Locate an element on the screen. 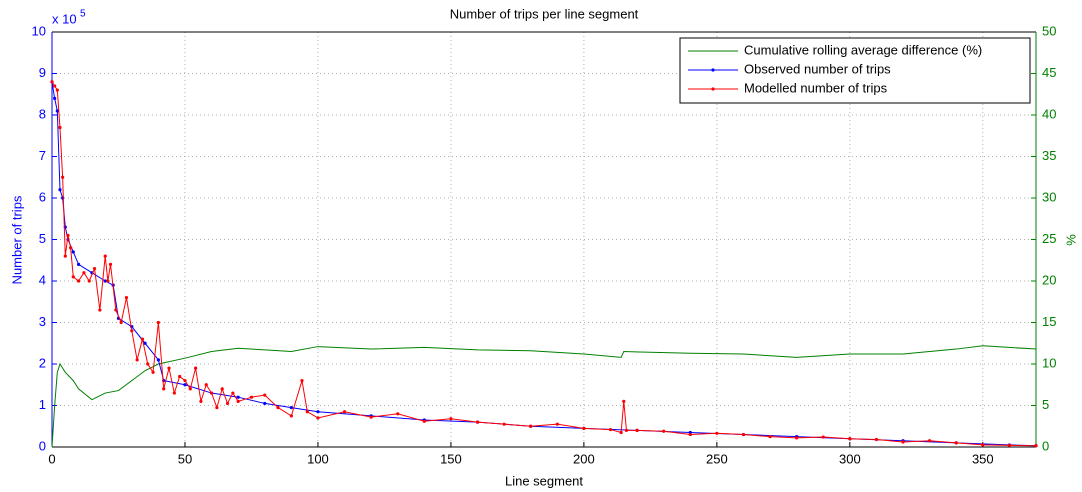 The height and width of the screenshot is (492, 1082). y-tick-label: 6 is located at coordinates (42, 196).